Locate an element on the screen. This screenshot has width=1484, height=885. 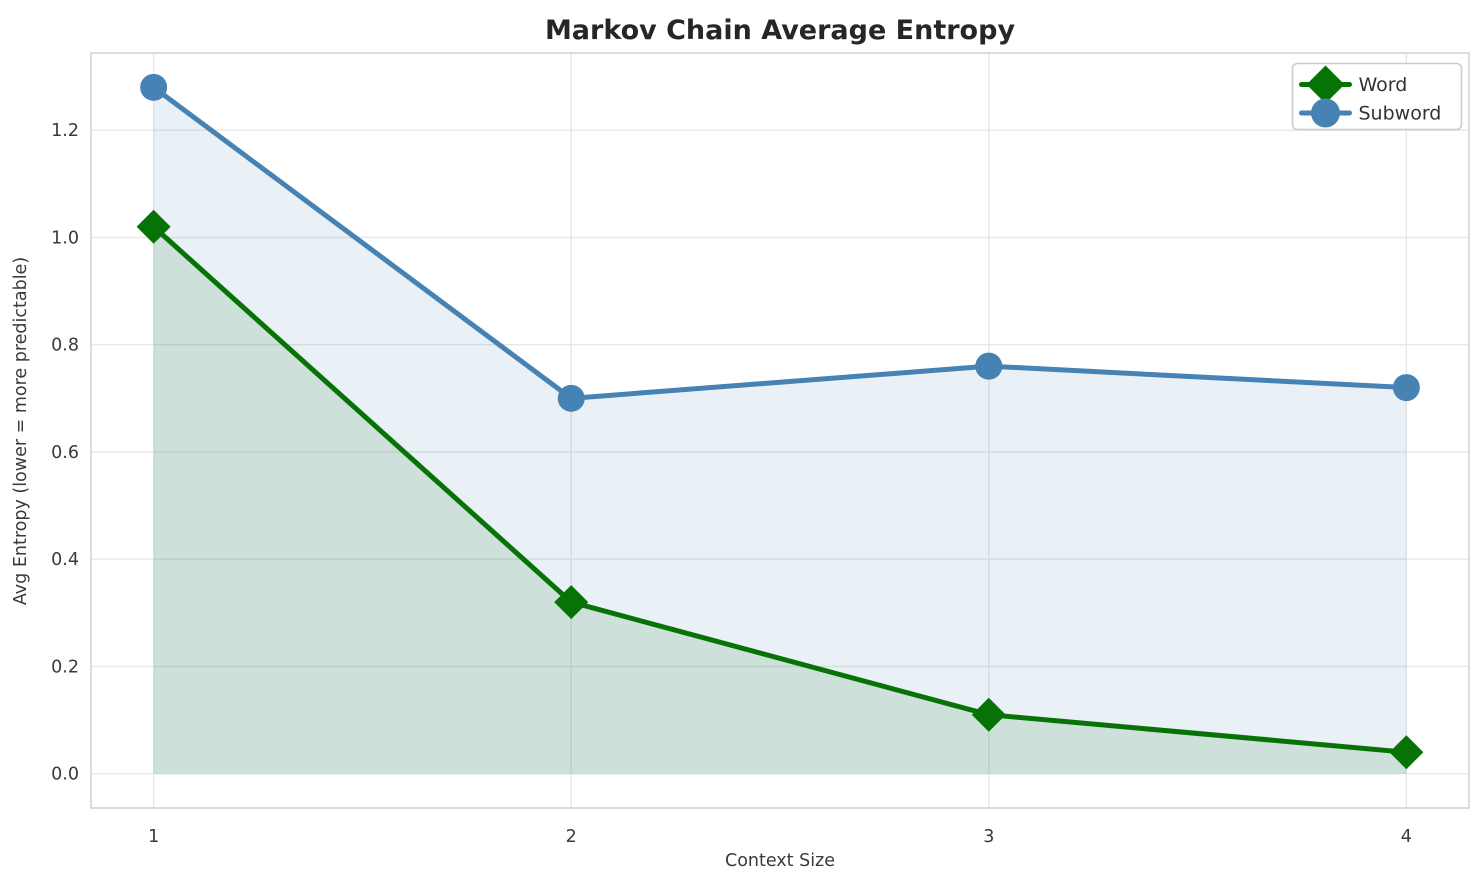
x-tick-label-2: 2 is located at coordinates (571, 837).